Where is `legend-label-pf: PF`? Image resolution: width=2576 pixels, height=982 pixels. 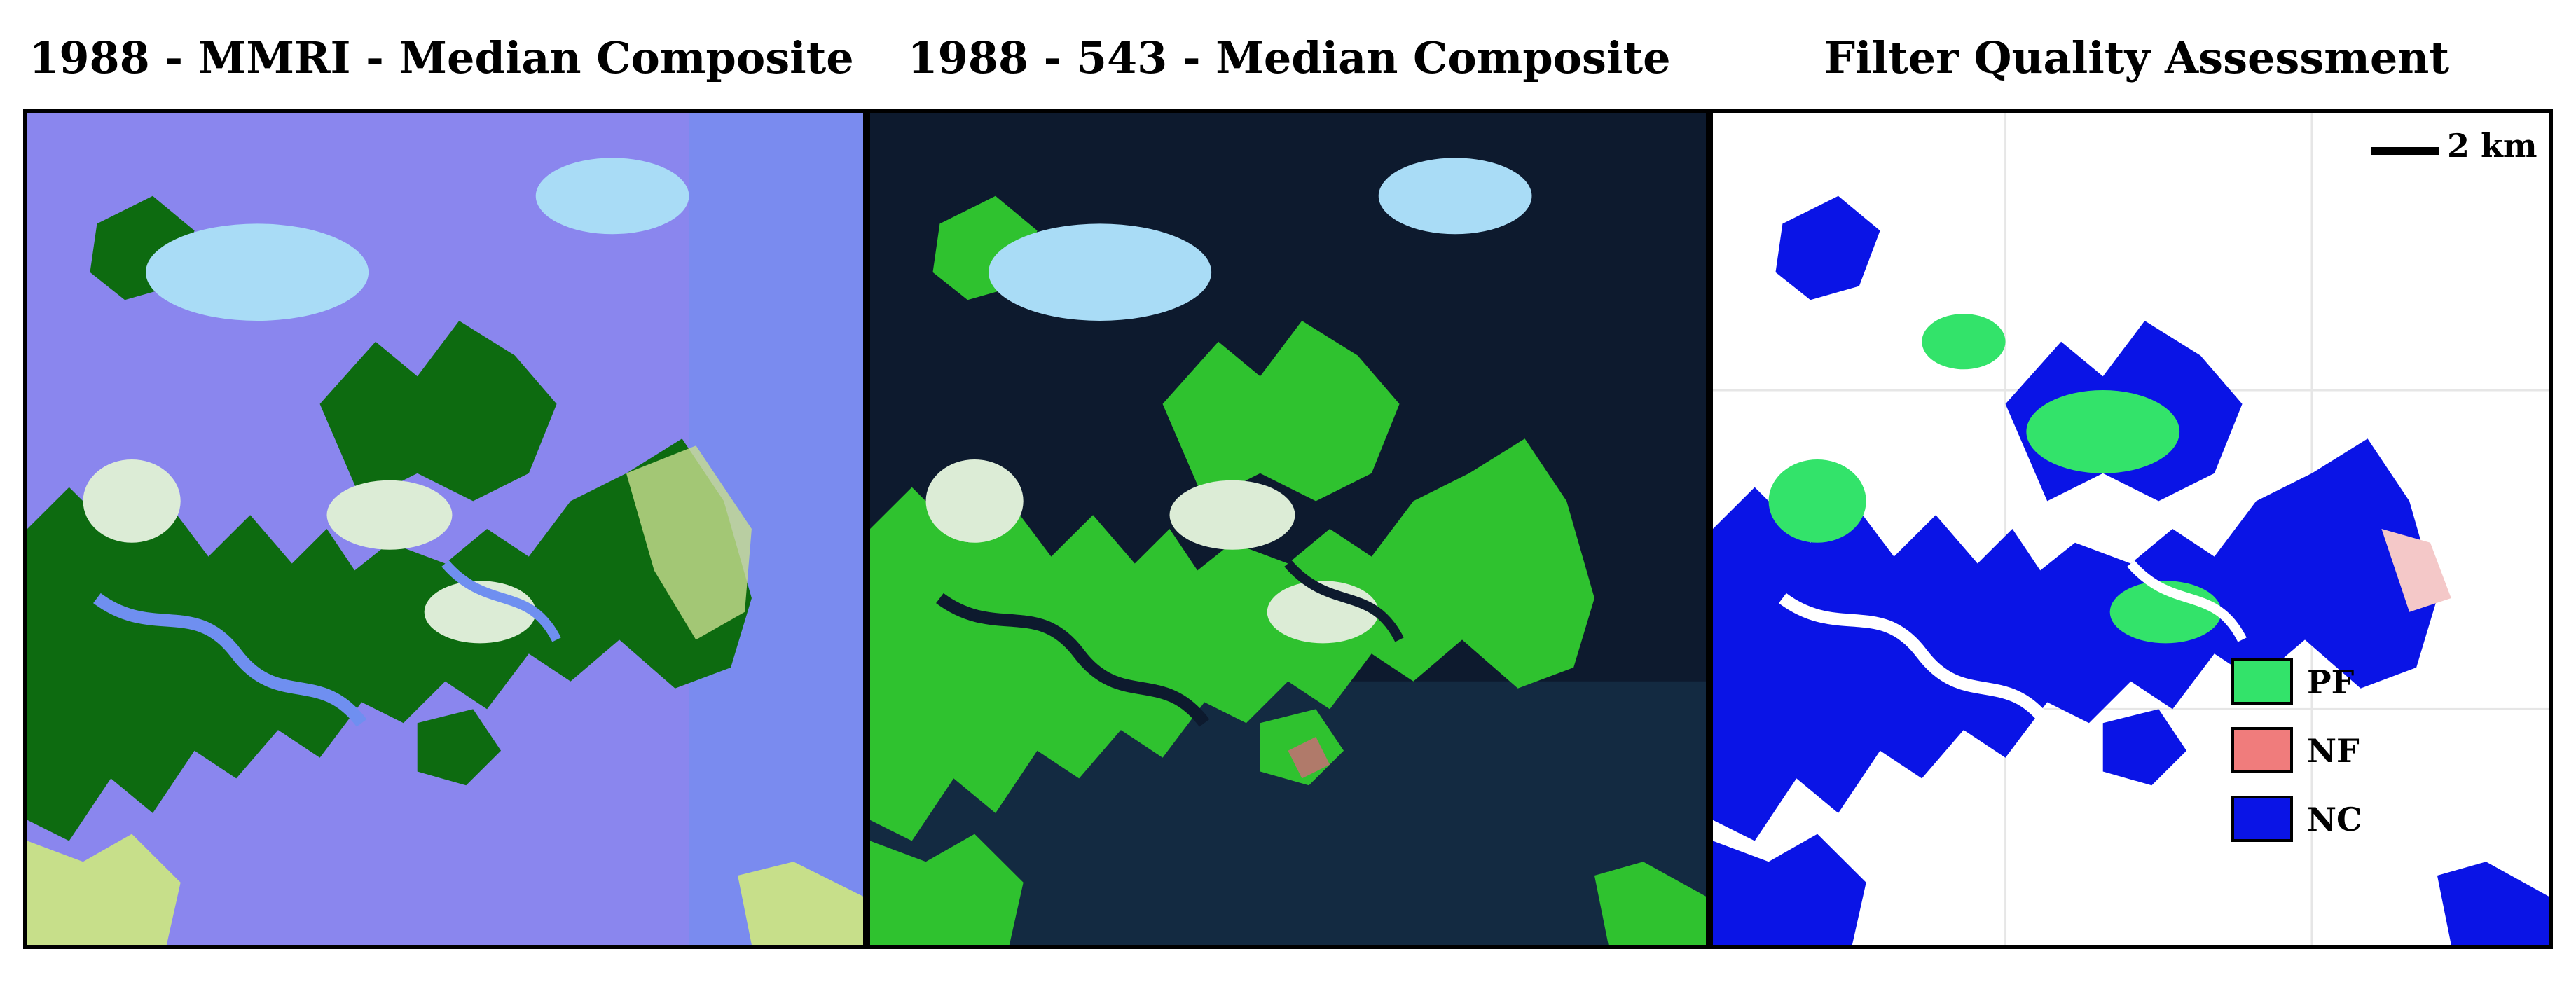
legend-label-pf: PF is located at coordinates (2331, 682).